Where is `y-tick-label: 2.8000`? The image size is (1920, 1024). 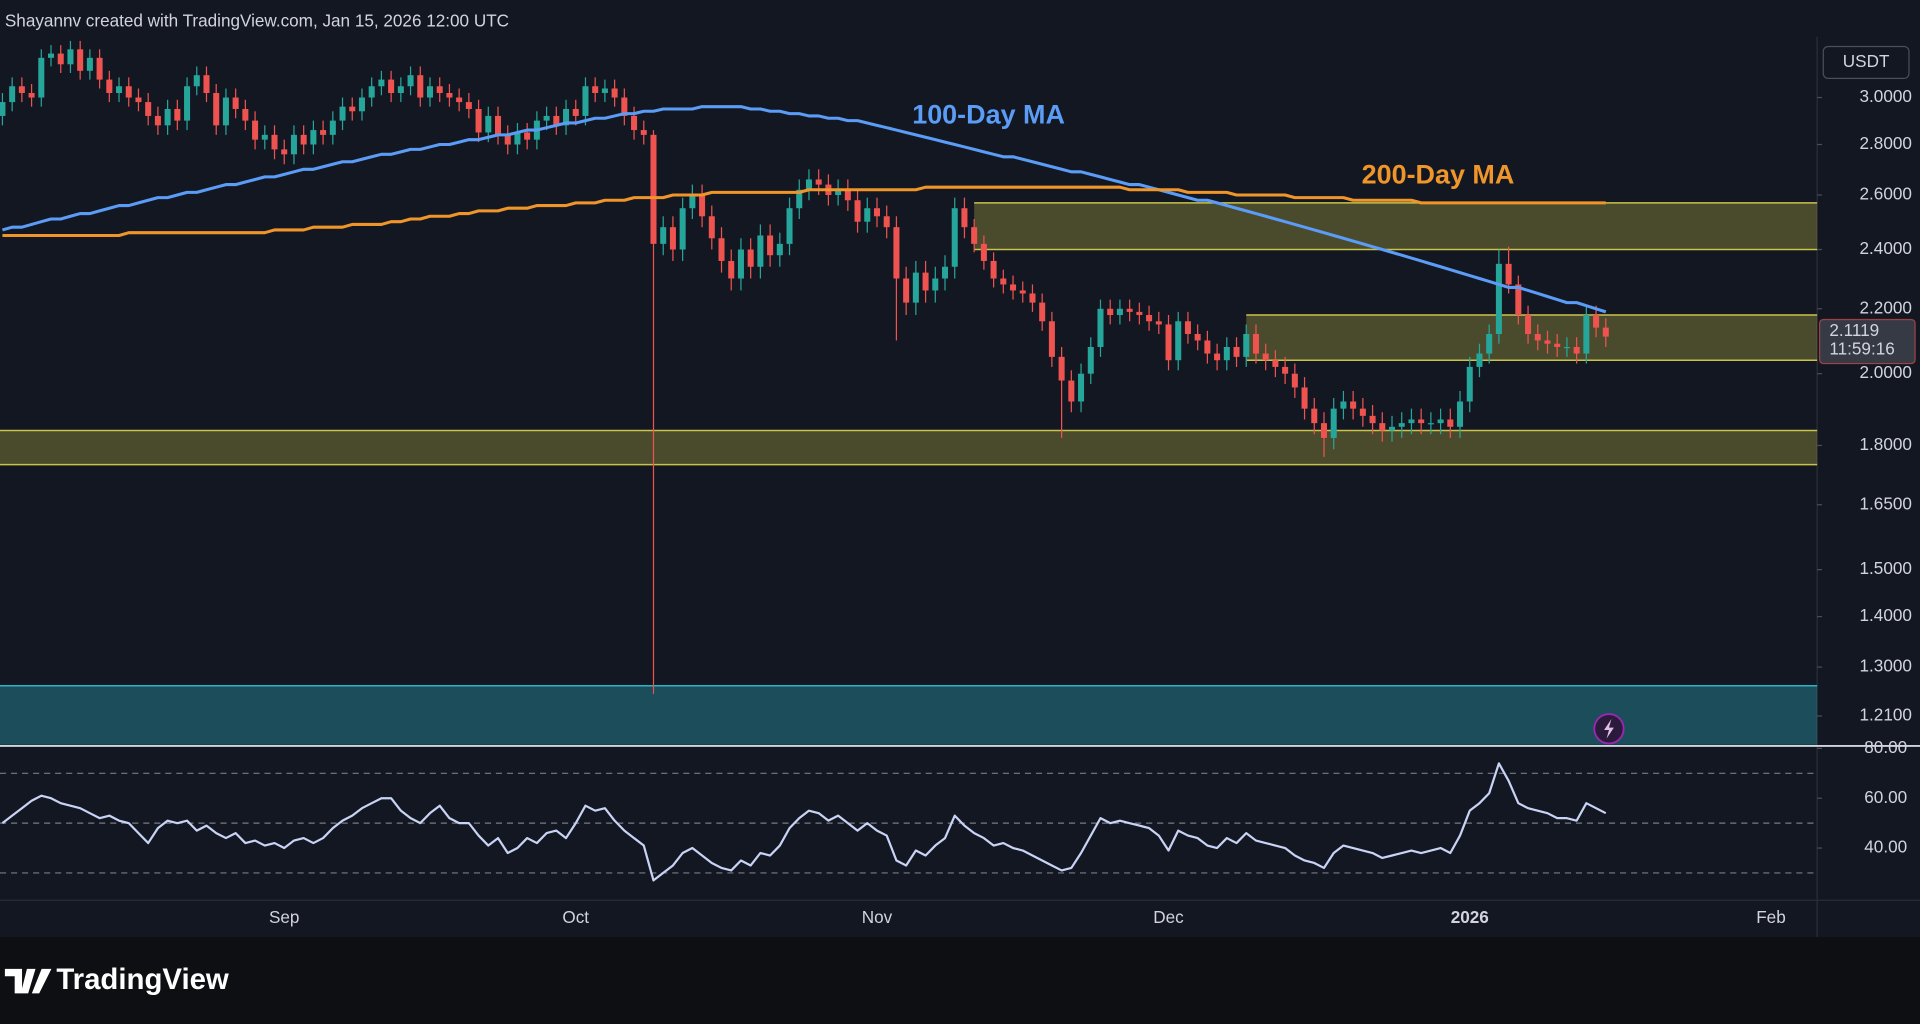 y-tick-label: 2.8000 is located at coordinates (1886, 143).